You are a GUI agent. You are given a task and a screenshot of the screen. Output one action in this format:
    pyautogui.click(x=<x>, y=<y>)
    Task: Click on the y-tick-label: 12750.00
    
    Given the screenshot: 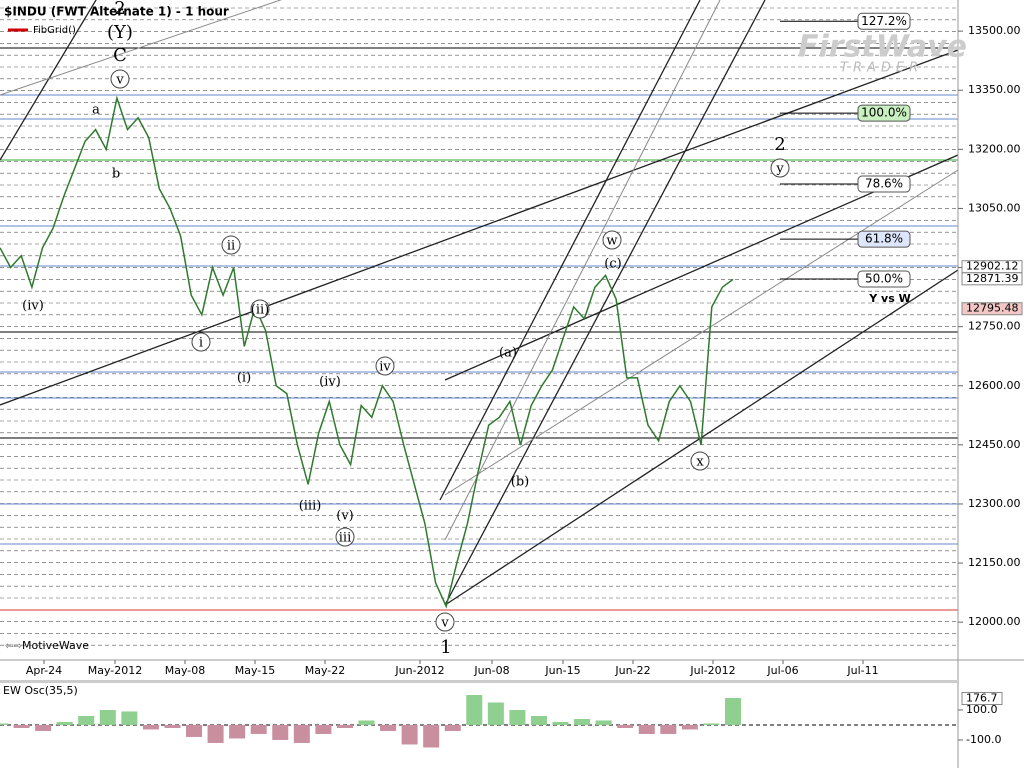 What is the action you would take?
    pyautogui.click(x=994, y=326)
    